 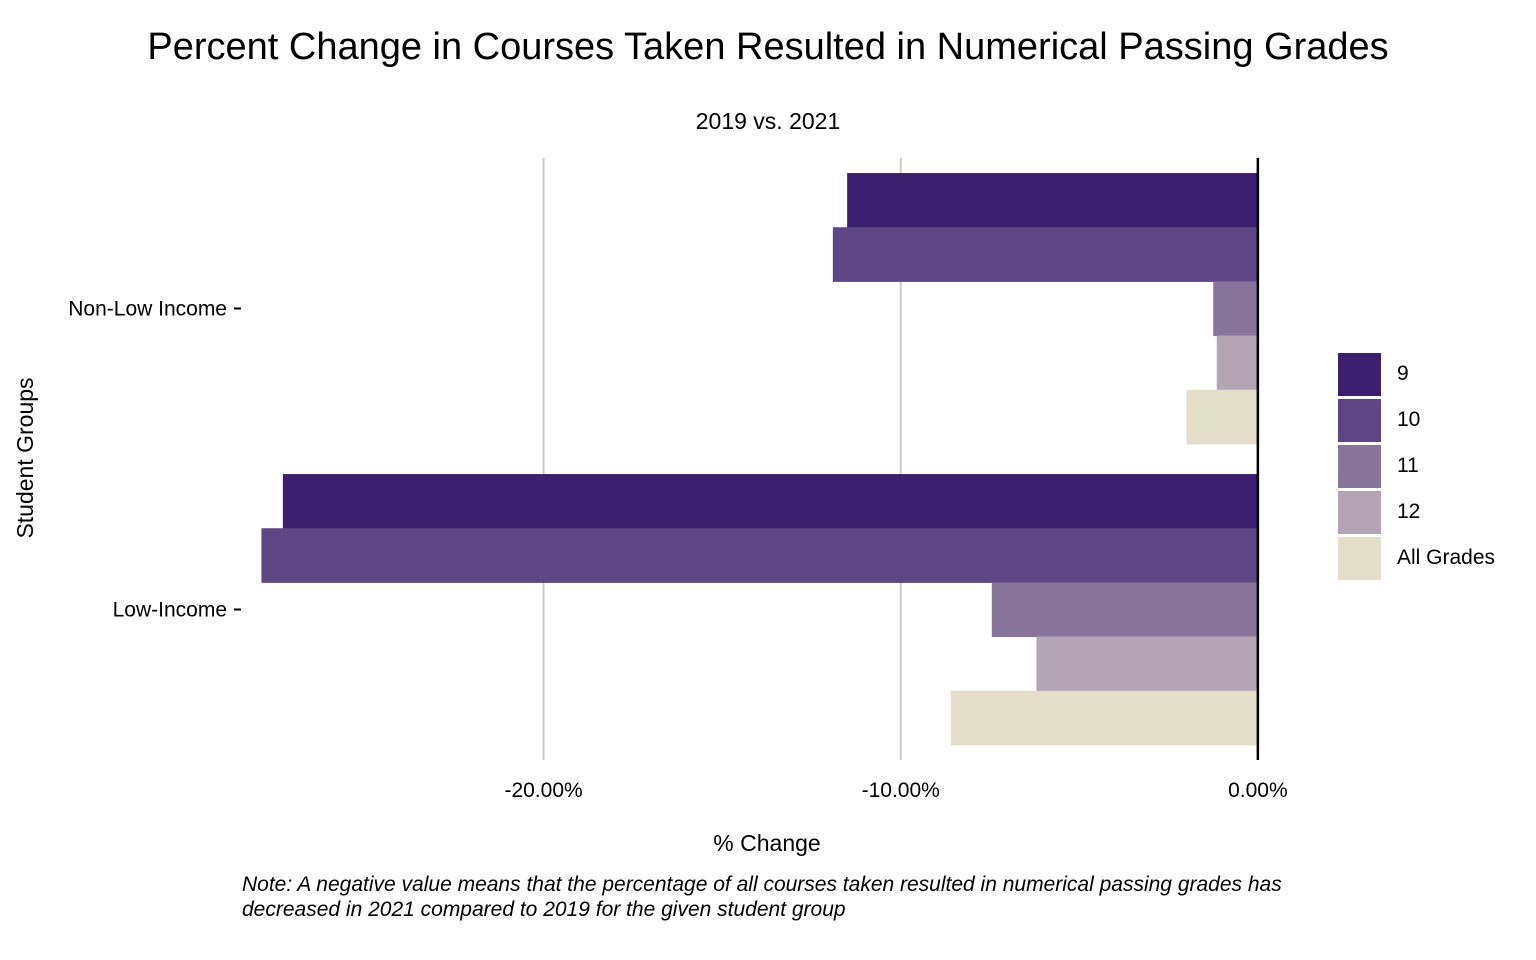 What do you see at coordinates (901, 790) in the screenshot?
I see `x-tick-label: -10.00%` at bounding box center [901, 790].